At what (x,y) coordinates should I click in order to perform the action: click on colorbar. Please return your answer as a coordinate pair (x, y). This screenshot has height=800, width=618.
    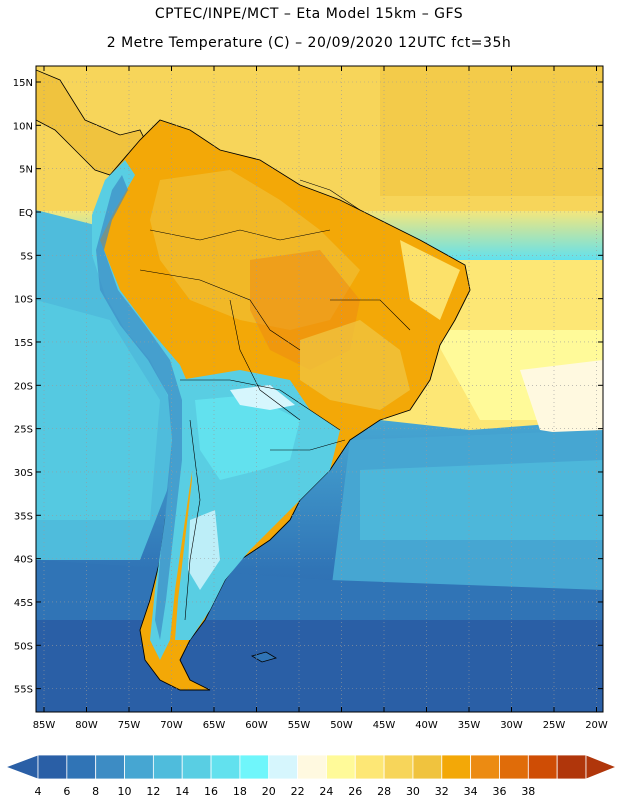
    Looking at the image, I should click on (311, 767).